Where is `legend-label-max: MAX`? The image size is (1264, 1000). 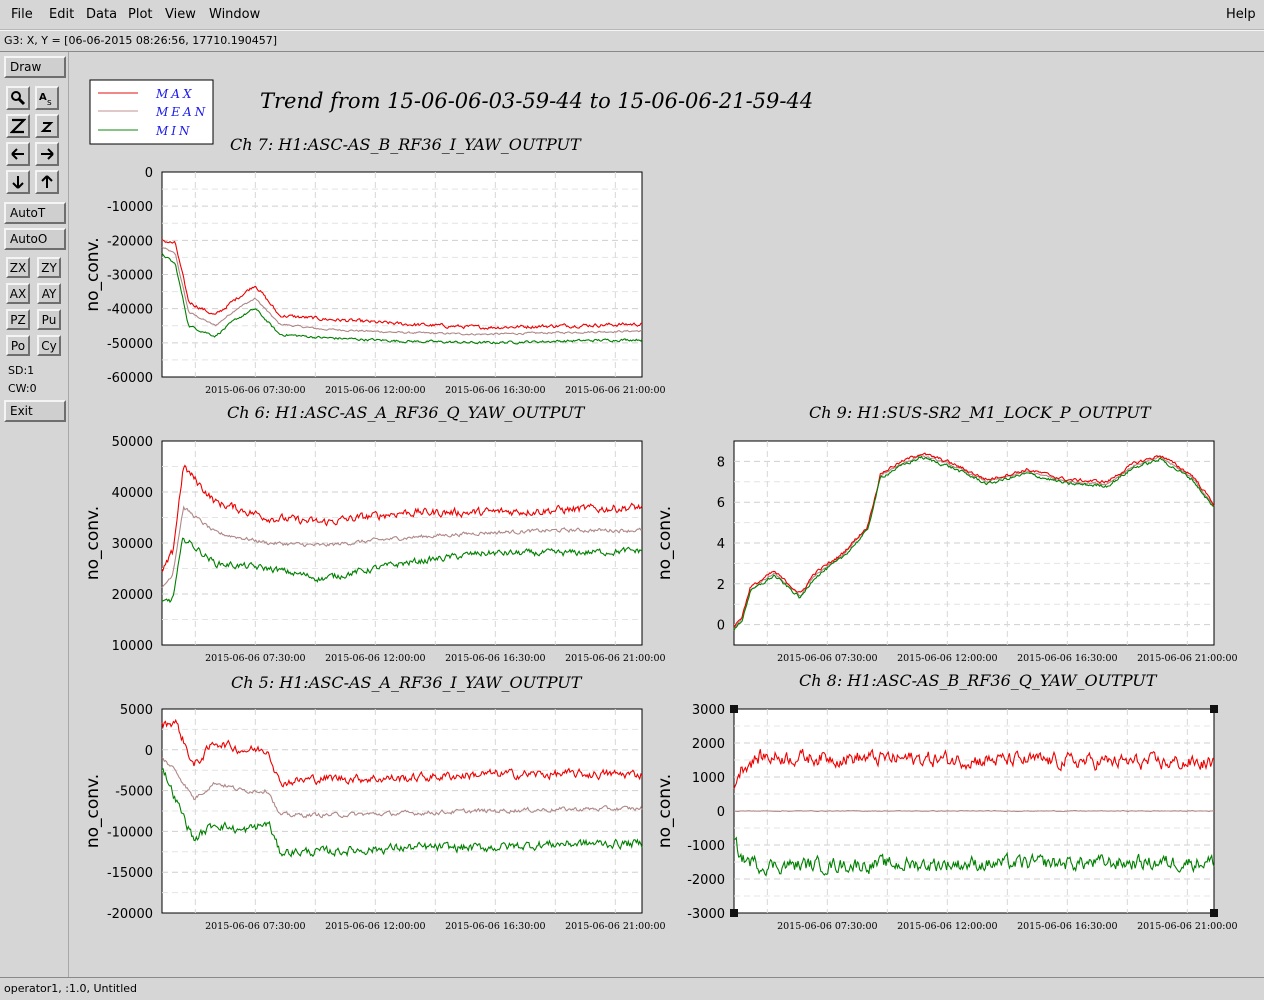
legend-label-max: MAX is located at coordinates (175, 94).